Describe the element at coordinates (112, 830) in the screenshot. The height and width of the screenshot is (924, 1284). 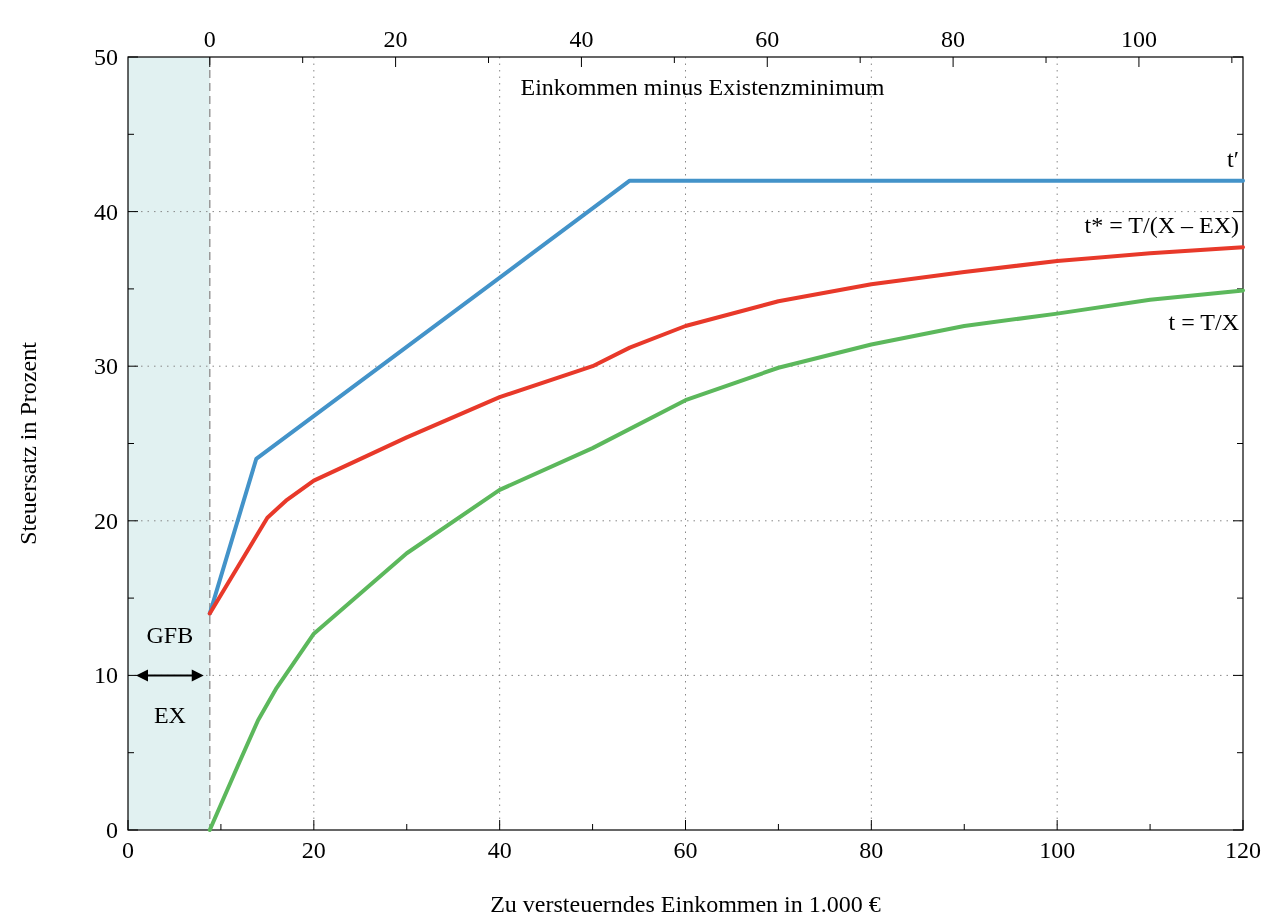
I see `y-tick-label: 0` at that location.